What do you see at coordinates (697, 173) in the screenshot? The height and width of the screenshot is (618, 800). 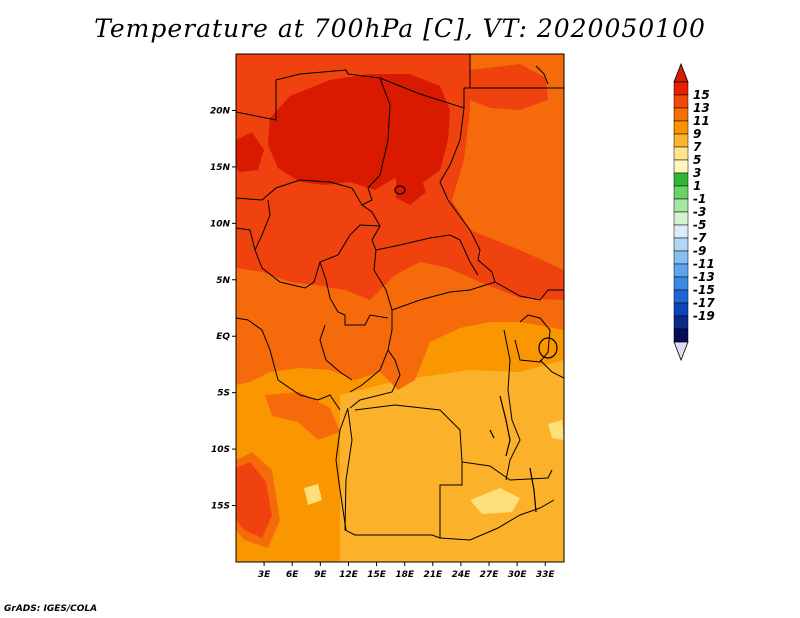 I see `colorbar-label: 3` at bounding box center [697, 173].